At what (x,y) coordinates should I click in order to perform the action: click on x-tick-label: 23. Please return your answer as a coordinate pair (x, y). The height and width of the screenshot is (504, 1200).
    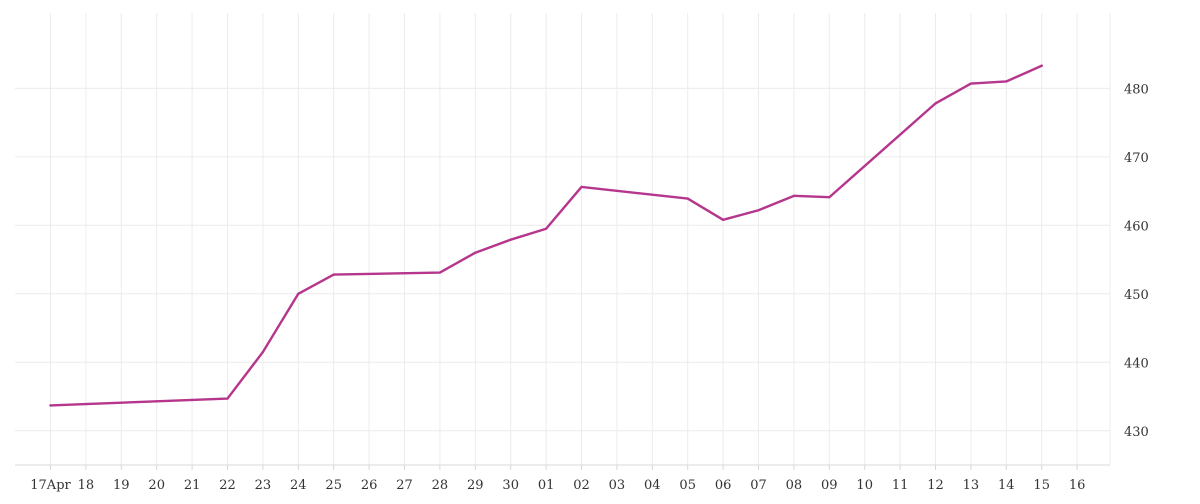
    Looking at the image, I should click on (263, 485).